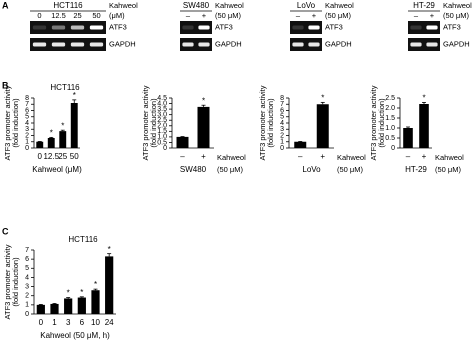 The width and height of the screenshot is (474, 354). I want to click on lane-label: 50, so click(96, 15).